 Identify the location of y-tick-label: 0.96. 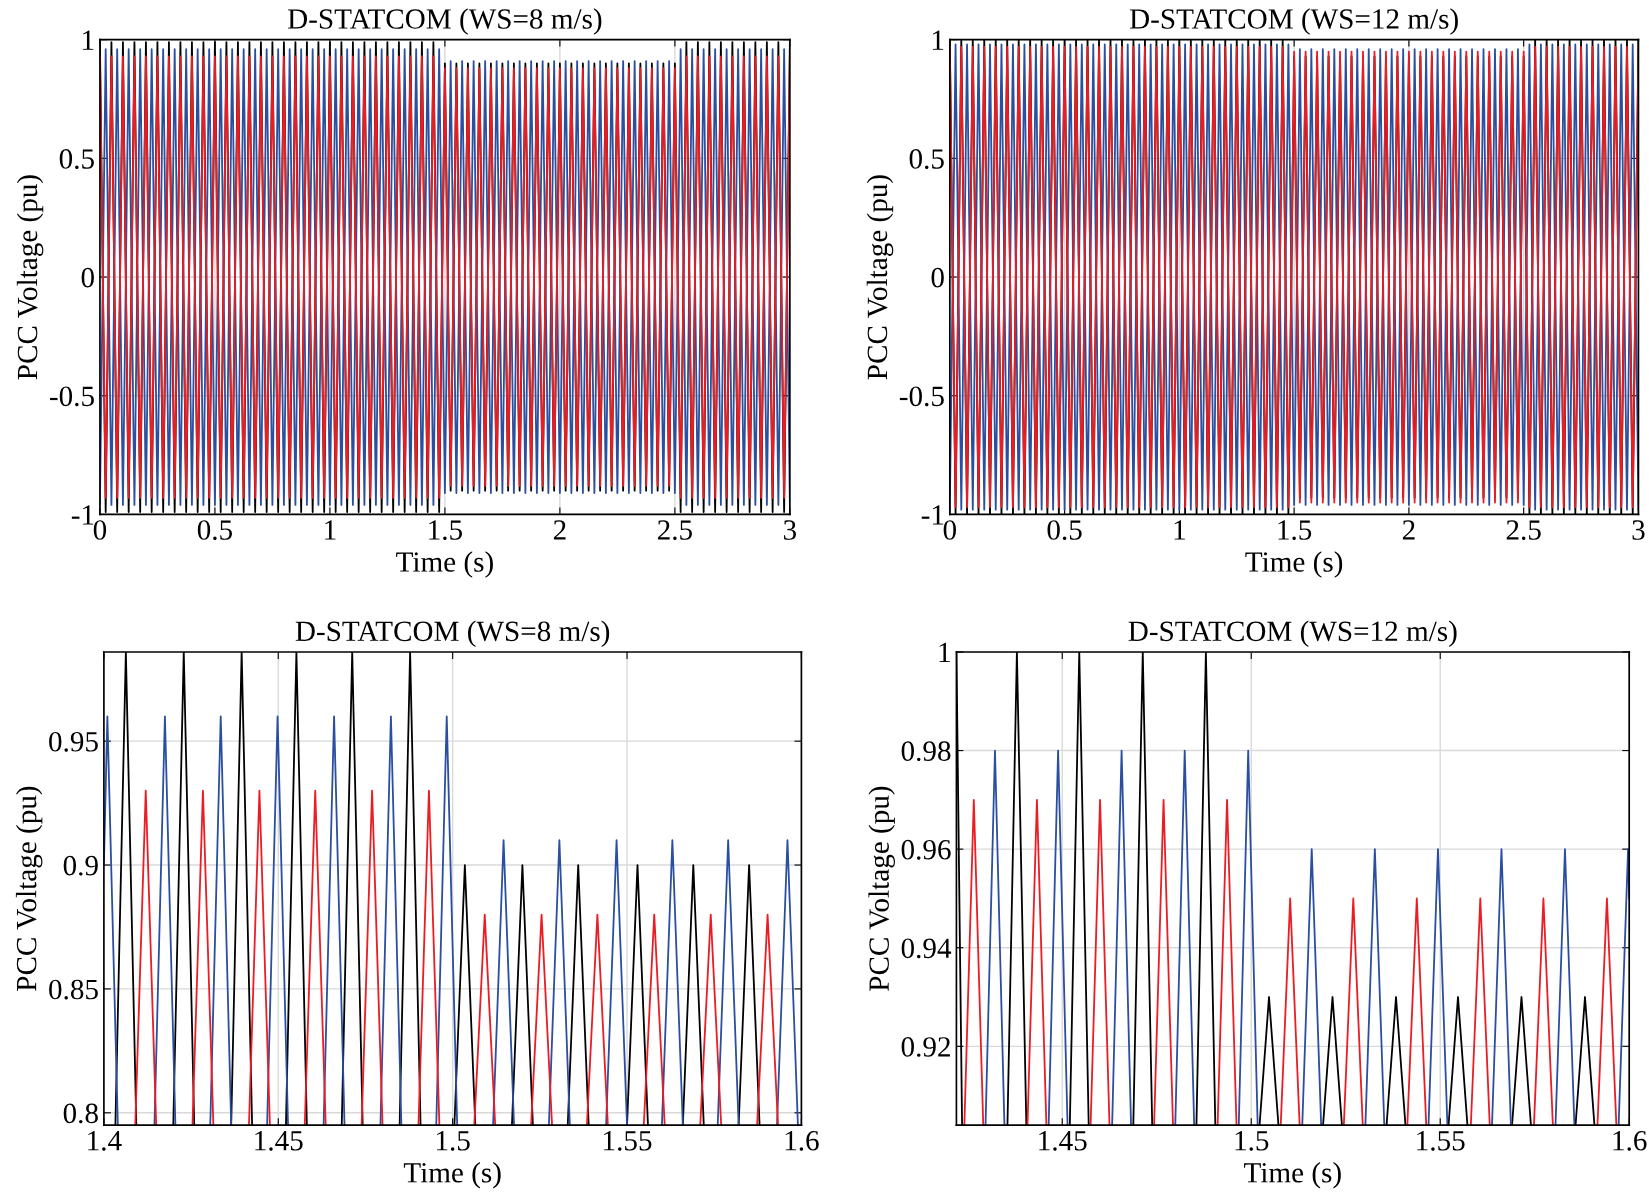
(926, 849).